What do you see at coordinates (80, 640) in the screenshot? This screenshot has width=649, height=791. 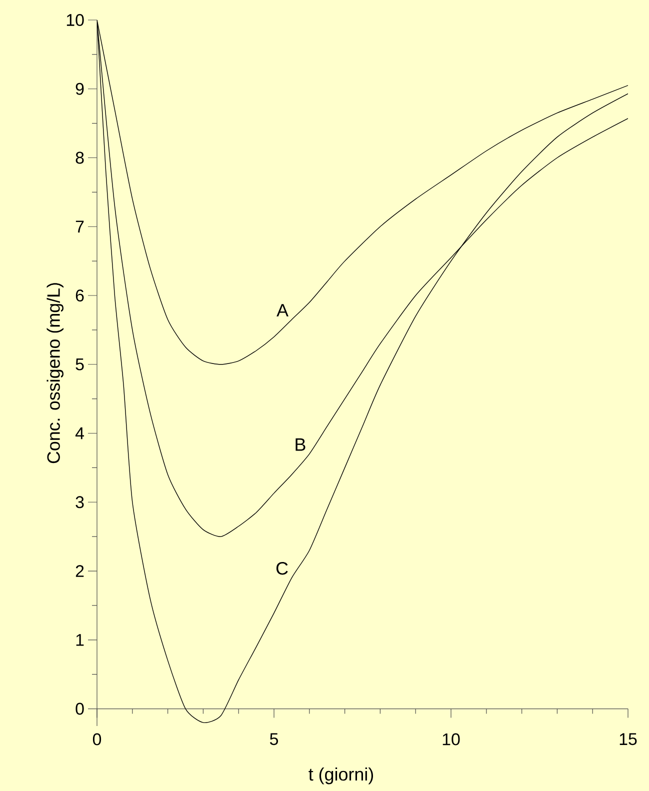 I see `y-tick-label: 1` at bounding box center [80, 640].